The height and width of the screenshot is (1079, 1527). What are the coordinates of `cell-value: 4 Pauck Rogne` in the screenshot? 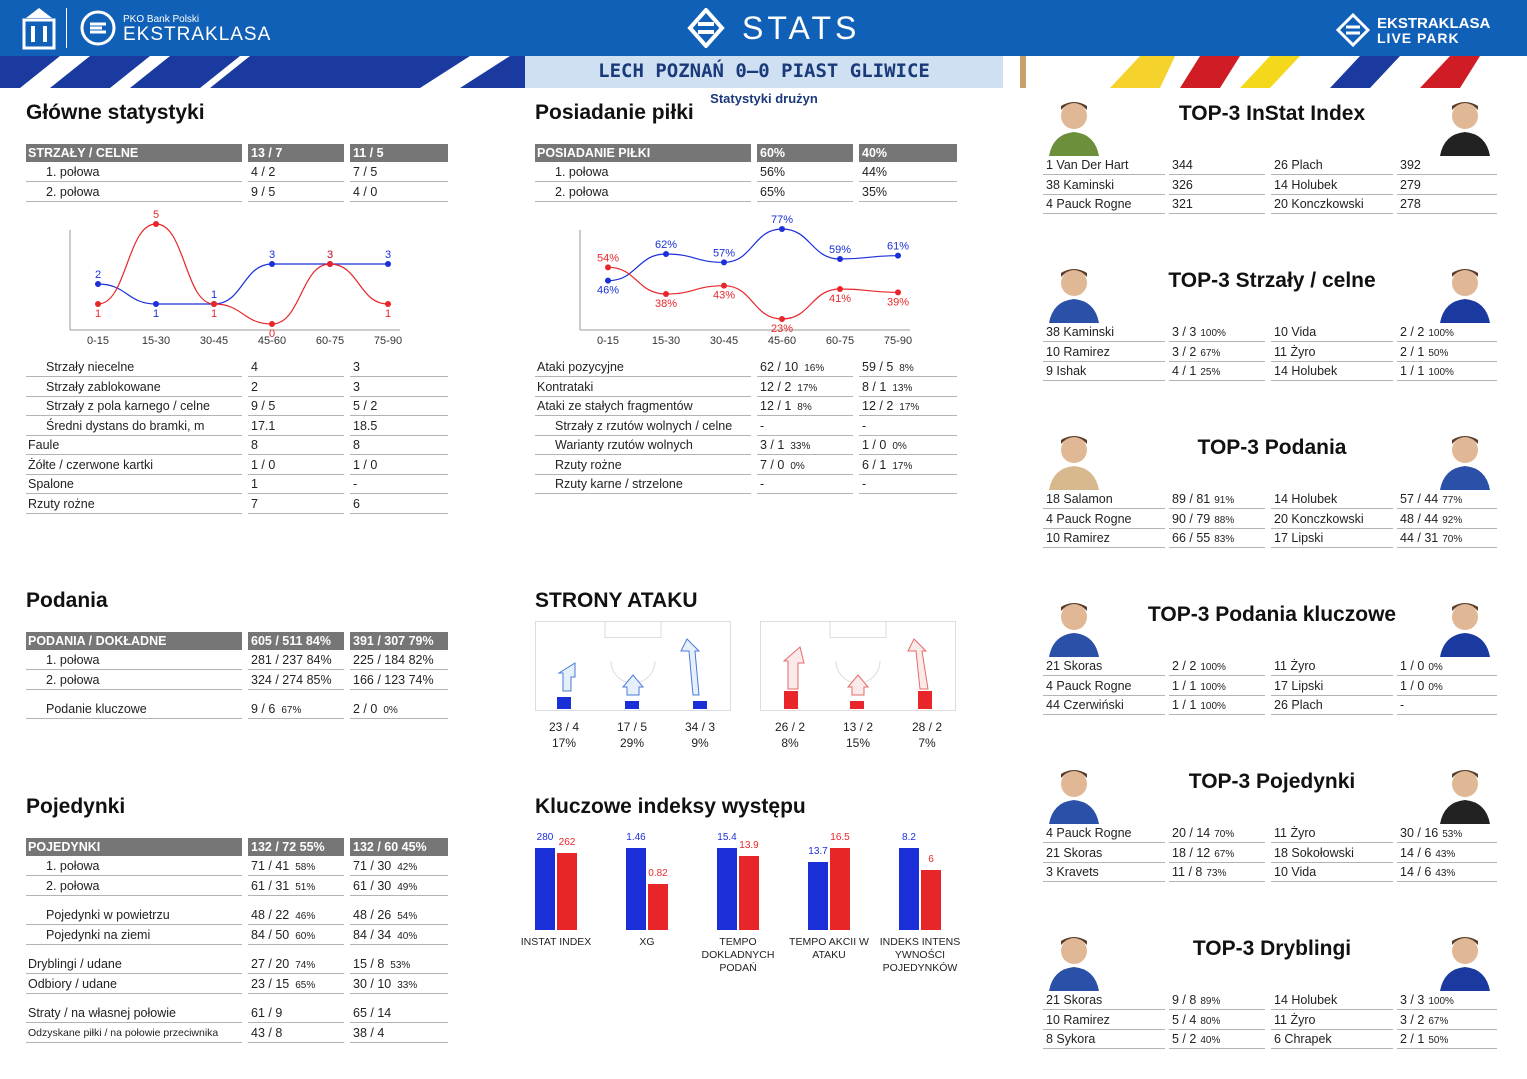 It's located at (1089, 518).